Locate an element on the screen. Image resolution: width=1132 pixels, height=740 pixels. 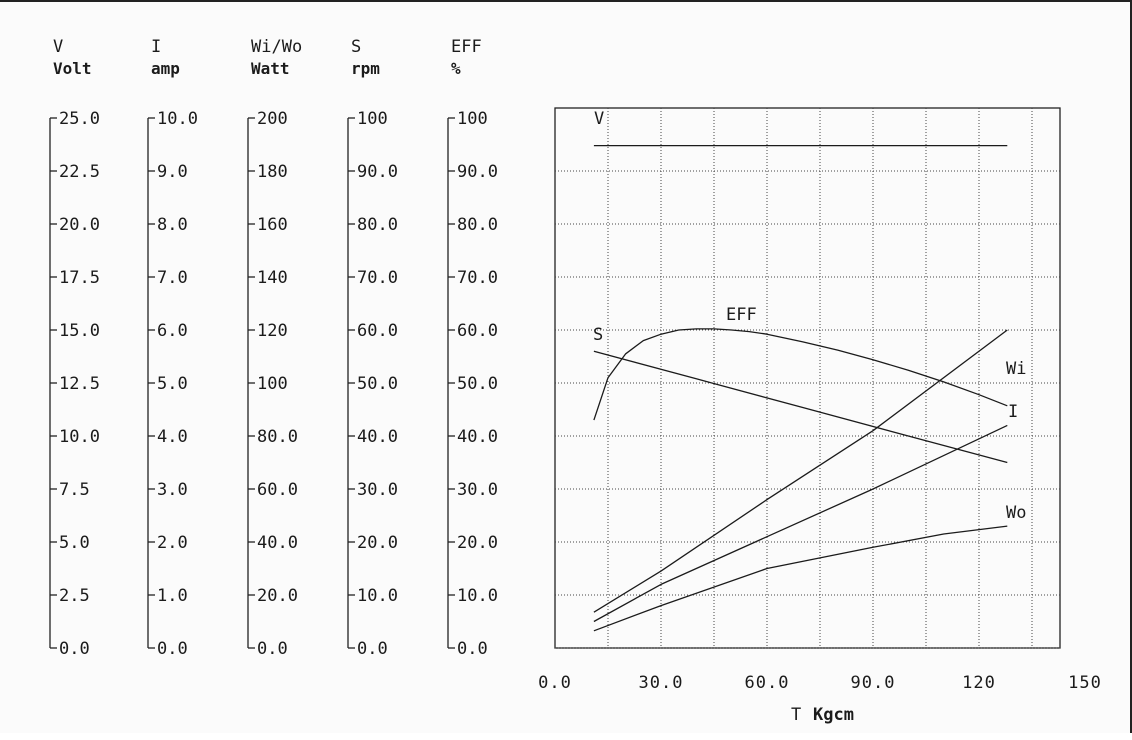
axis-tick-label-V: 20.0 is located at coordinates (79, 225).